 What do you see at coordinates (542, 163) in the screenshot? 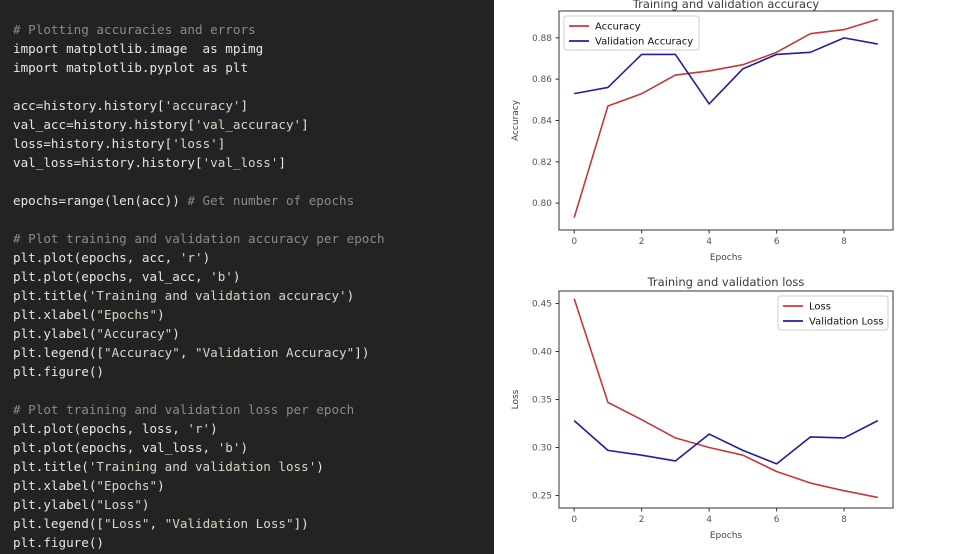
I see `y-tick-label: 0.82` at bounding box center [542, 163].